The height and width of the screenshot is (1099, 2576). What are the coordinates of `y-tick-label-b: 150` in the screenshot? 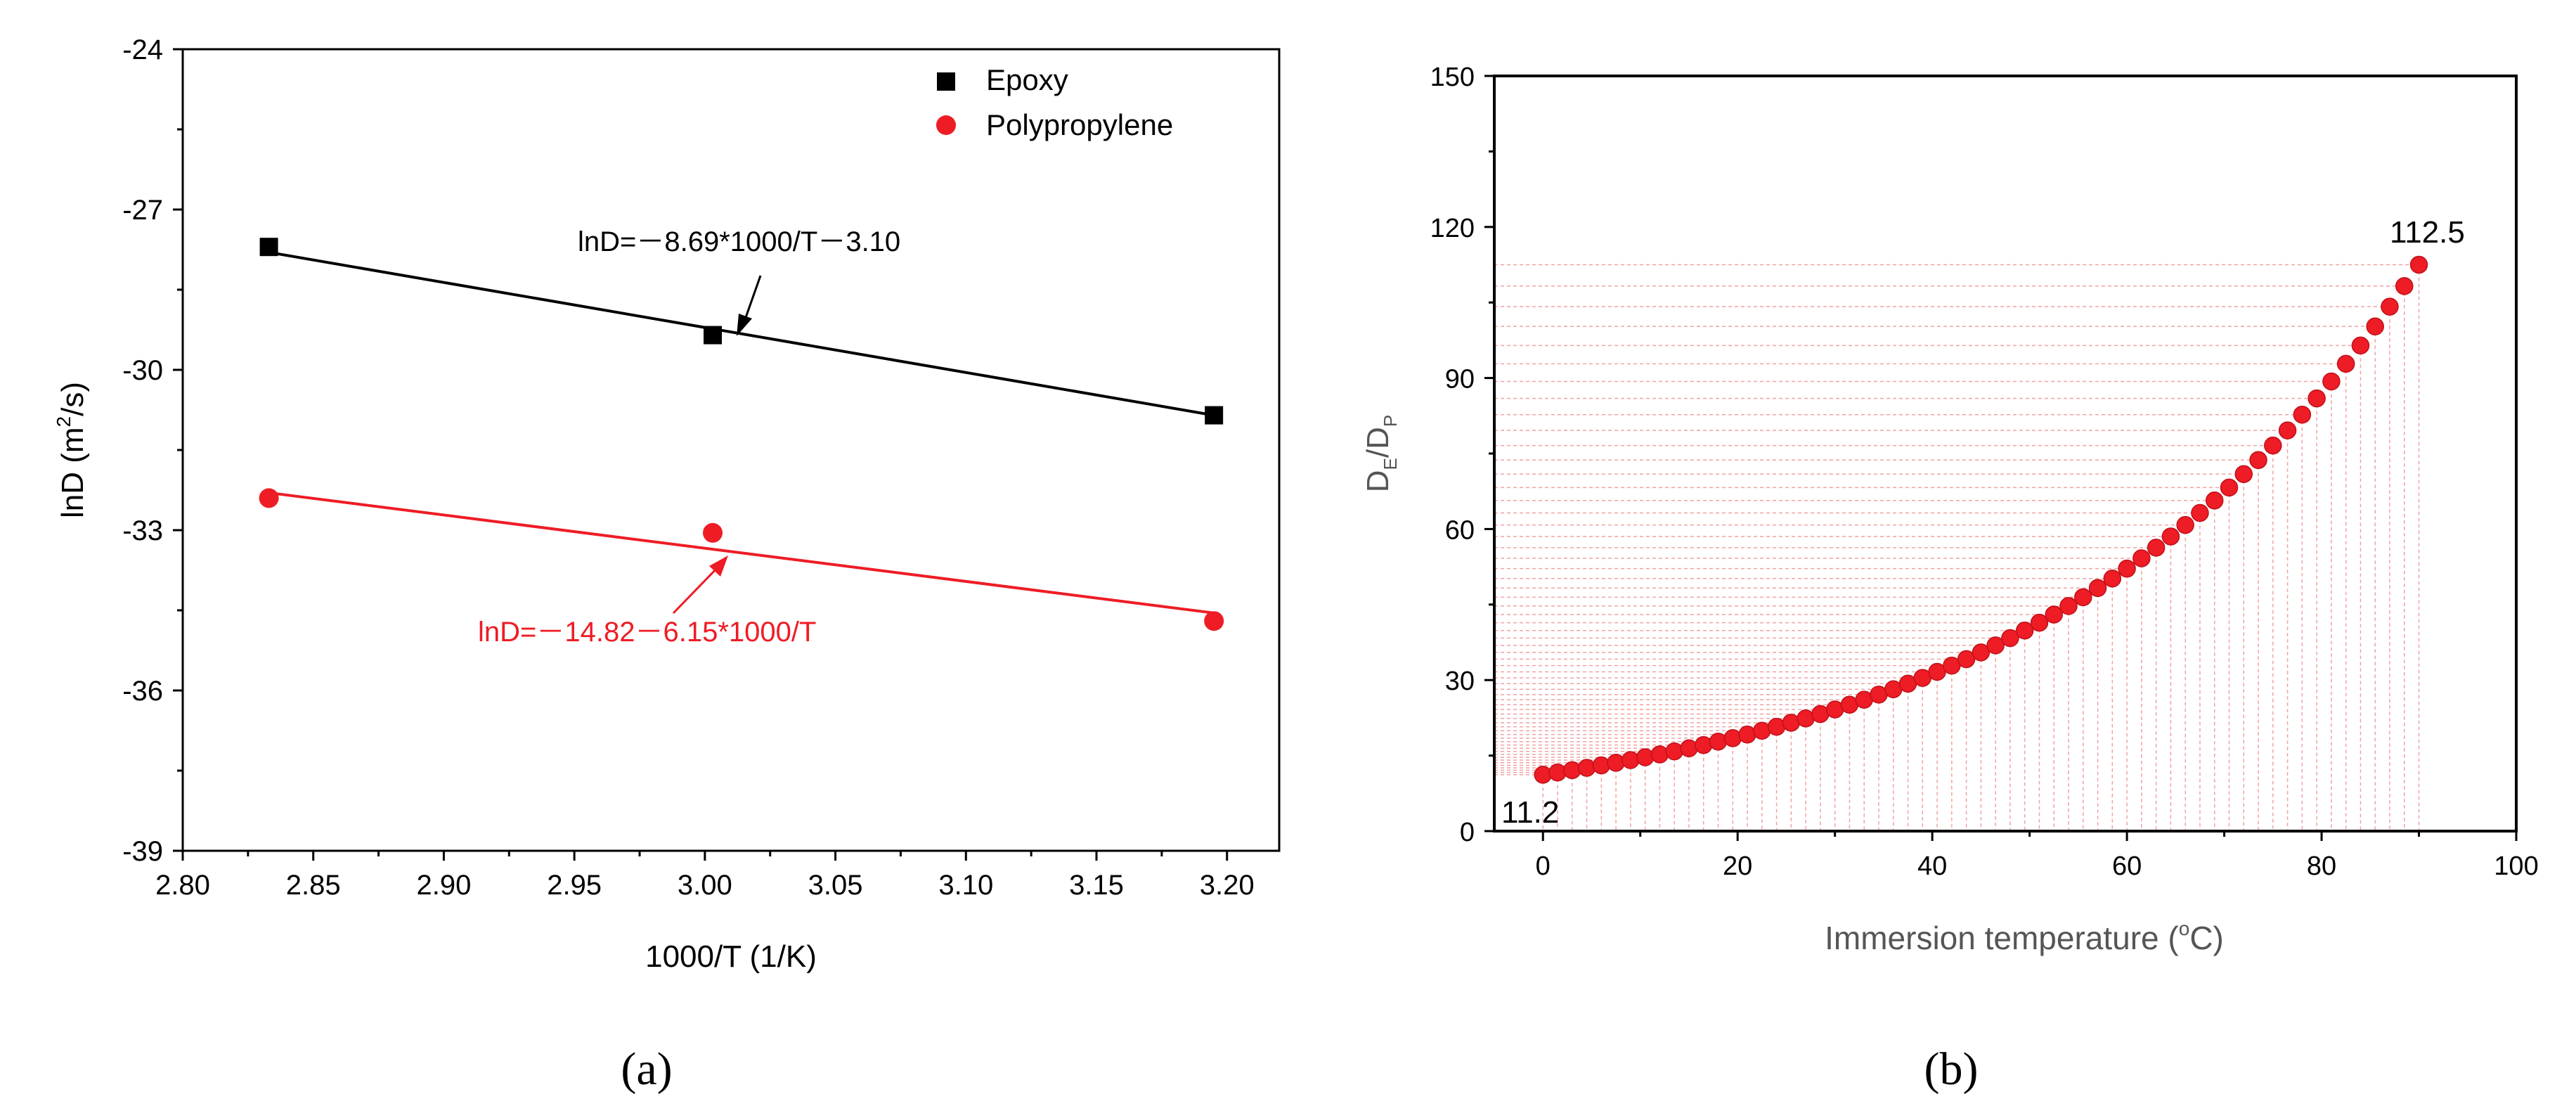 It's located at (1453, 77).